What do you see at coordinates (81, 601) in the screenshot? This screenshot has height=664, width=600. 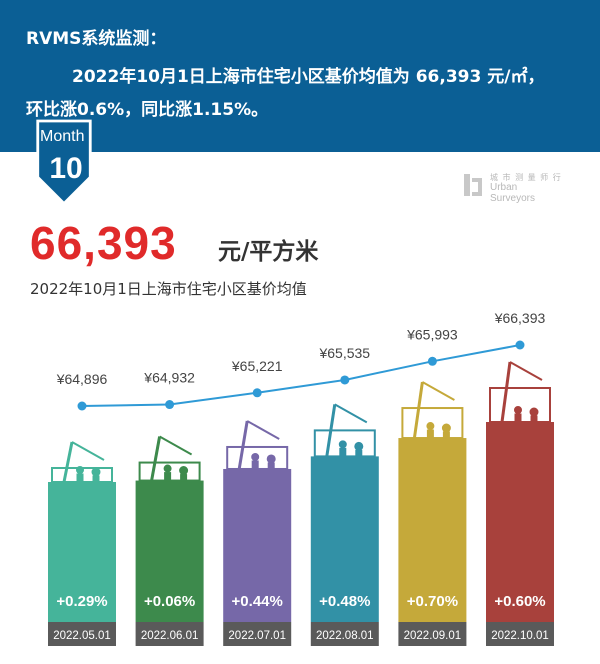 I see `change-label: +0.29%` at bounding box center [81, 601].